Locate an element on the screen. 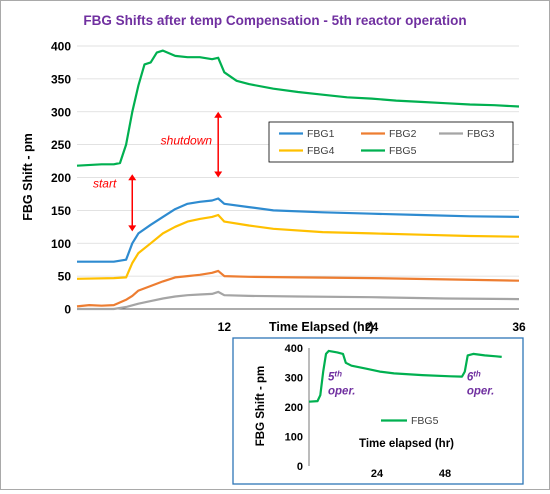 This screenshot has height=494, width=550. y-tick-label: 300 is located at coordinates (61, 112).